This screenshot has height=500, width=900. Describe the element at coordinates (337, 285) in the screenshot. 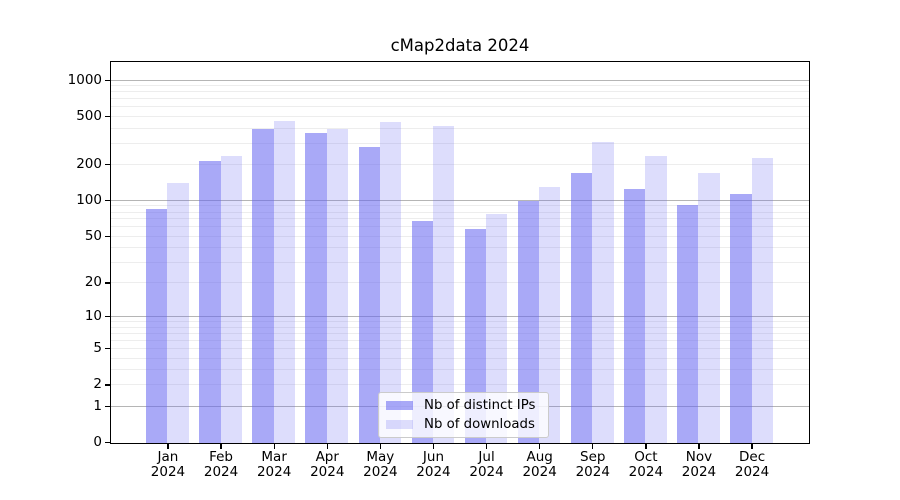

I see `bar-downloads-apr` at that location.